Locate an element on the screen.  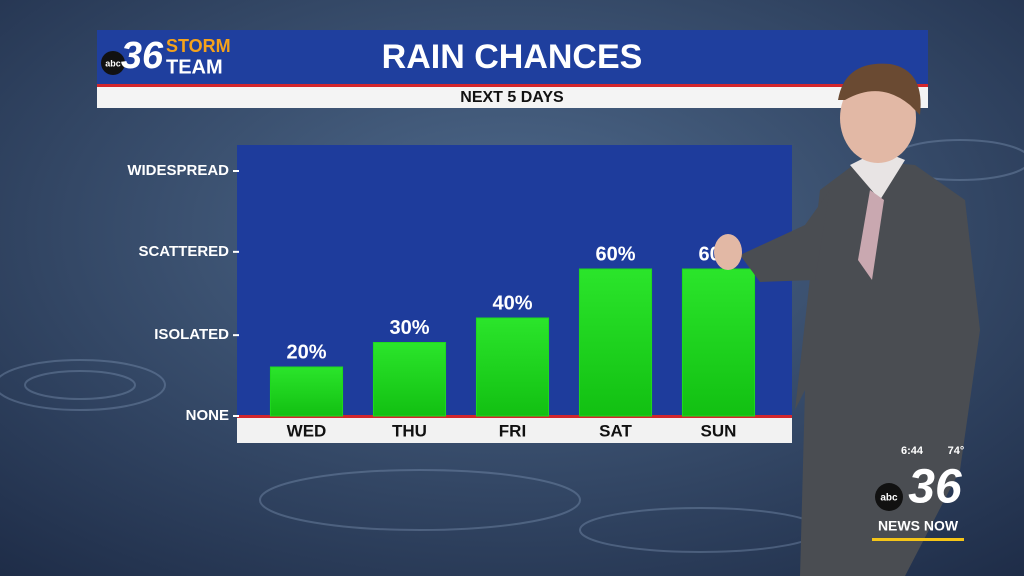
subtitle-bar is located at coordinates (512, 97).